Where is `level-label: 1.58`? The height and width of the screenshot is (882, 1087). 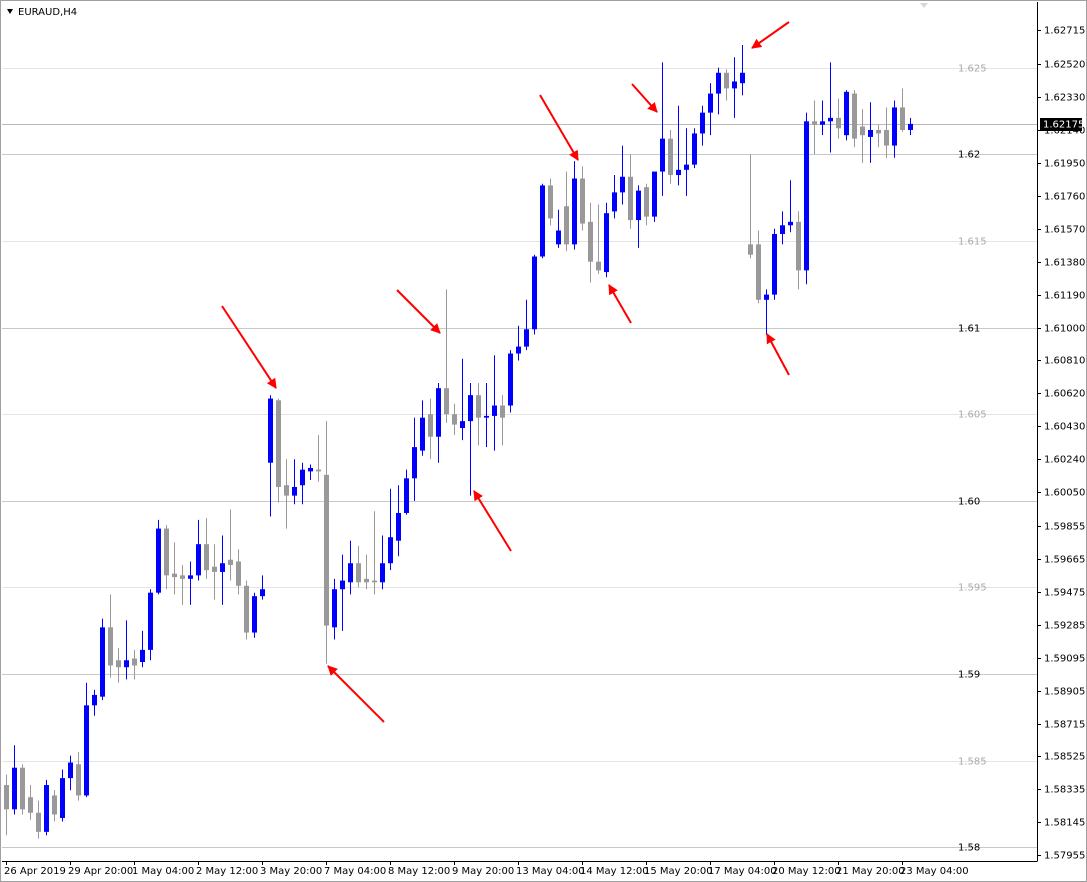 level-label: 1.58 is located at coordinates (969, 848).